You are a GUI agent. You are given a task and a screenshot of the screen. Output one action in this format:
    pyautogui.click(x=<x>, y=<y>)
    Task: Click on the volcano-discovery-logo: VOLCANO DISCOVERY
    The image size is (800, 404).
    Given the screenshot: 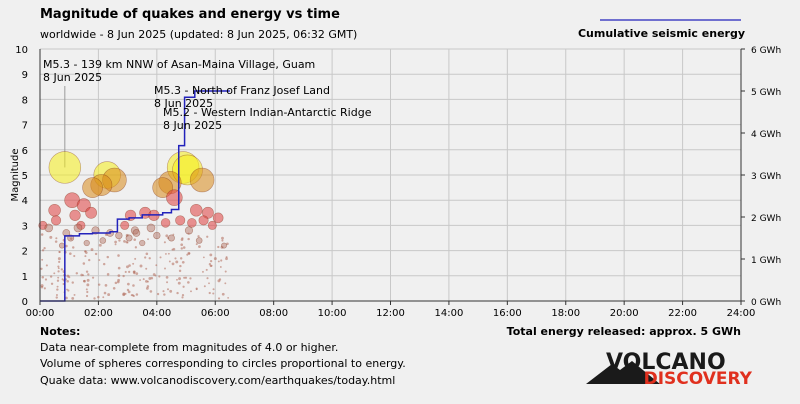 What is the action you would take?
    pyautogui.click(x=669, y=369)
    